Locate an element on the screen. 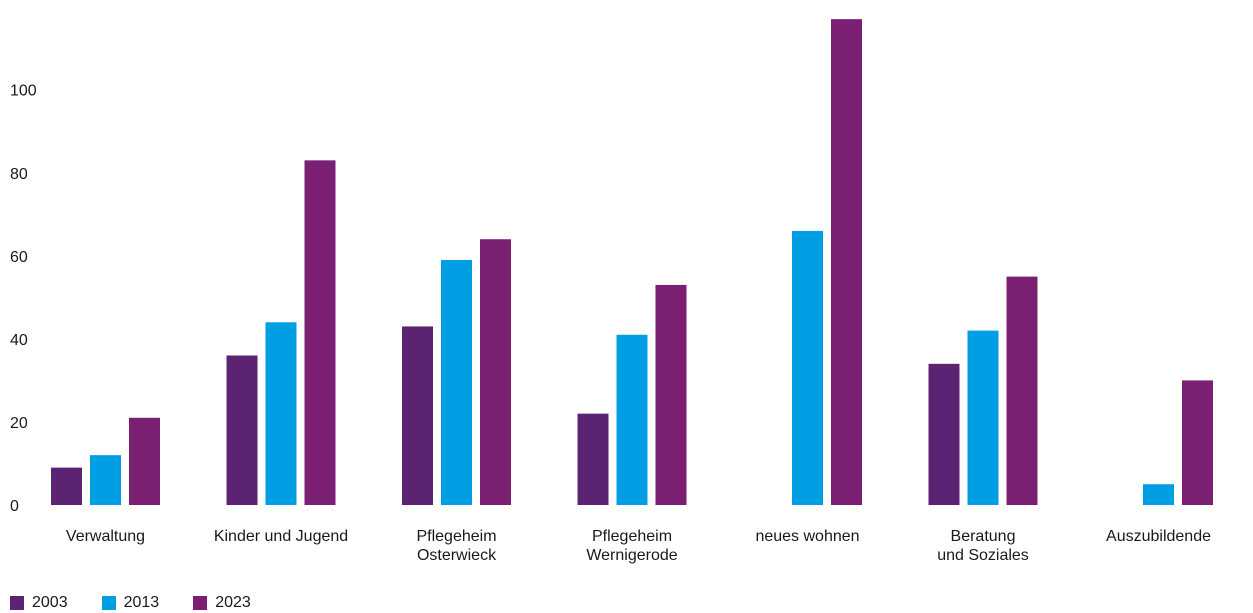  y-tick-label: 40 is located at coordinates (19, 340).